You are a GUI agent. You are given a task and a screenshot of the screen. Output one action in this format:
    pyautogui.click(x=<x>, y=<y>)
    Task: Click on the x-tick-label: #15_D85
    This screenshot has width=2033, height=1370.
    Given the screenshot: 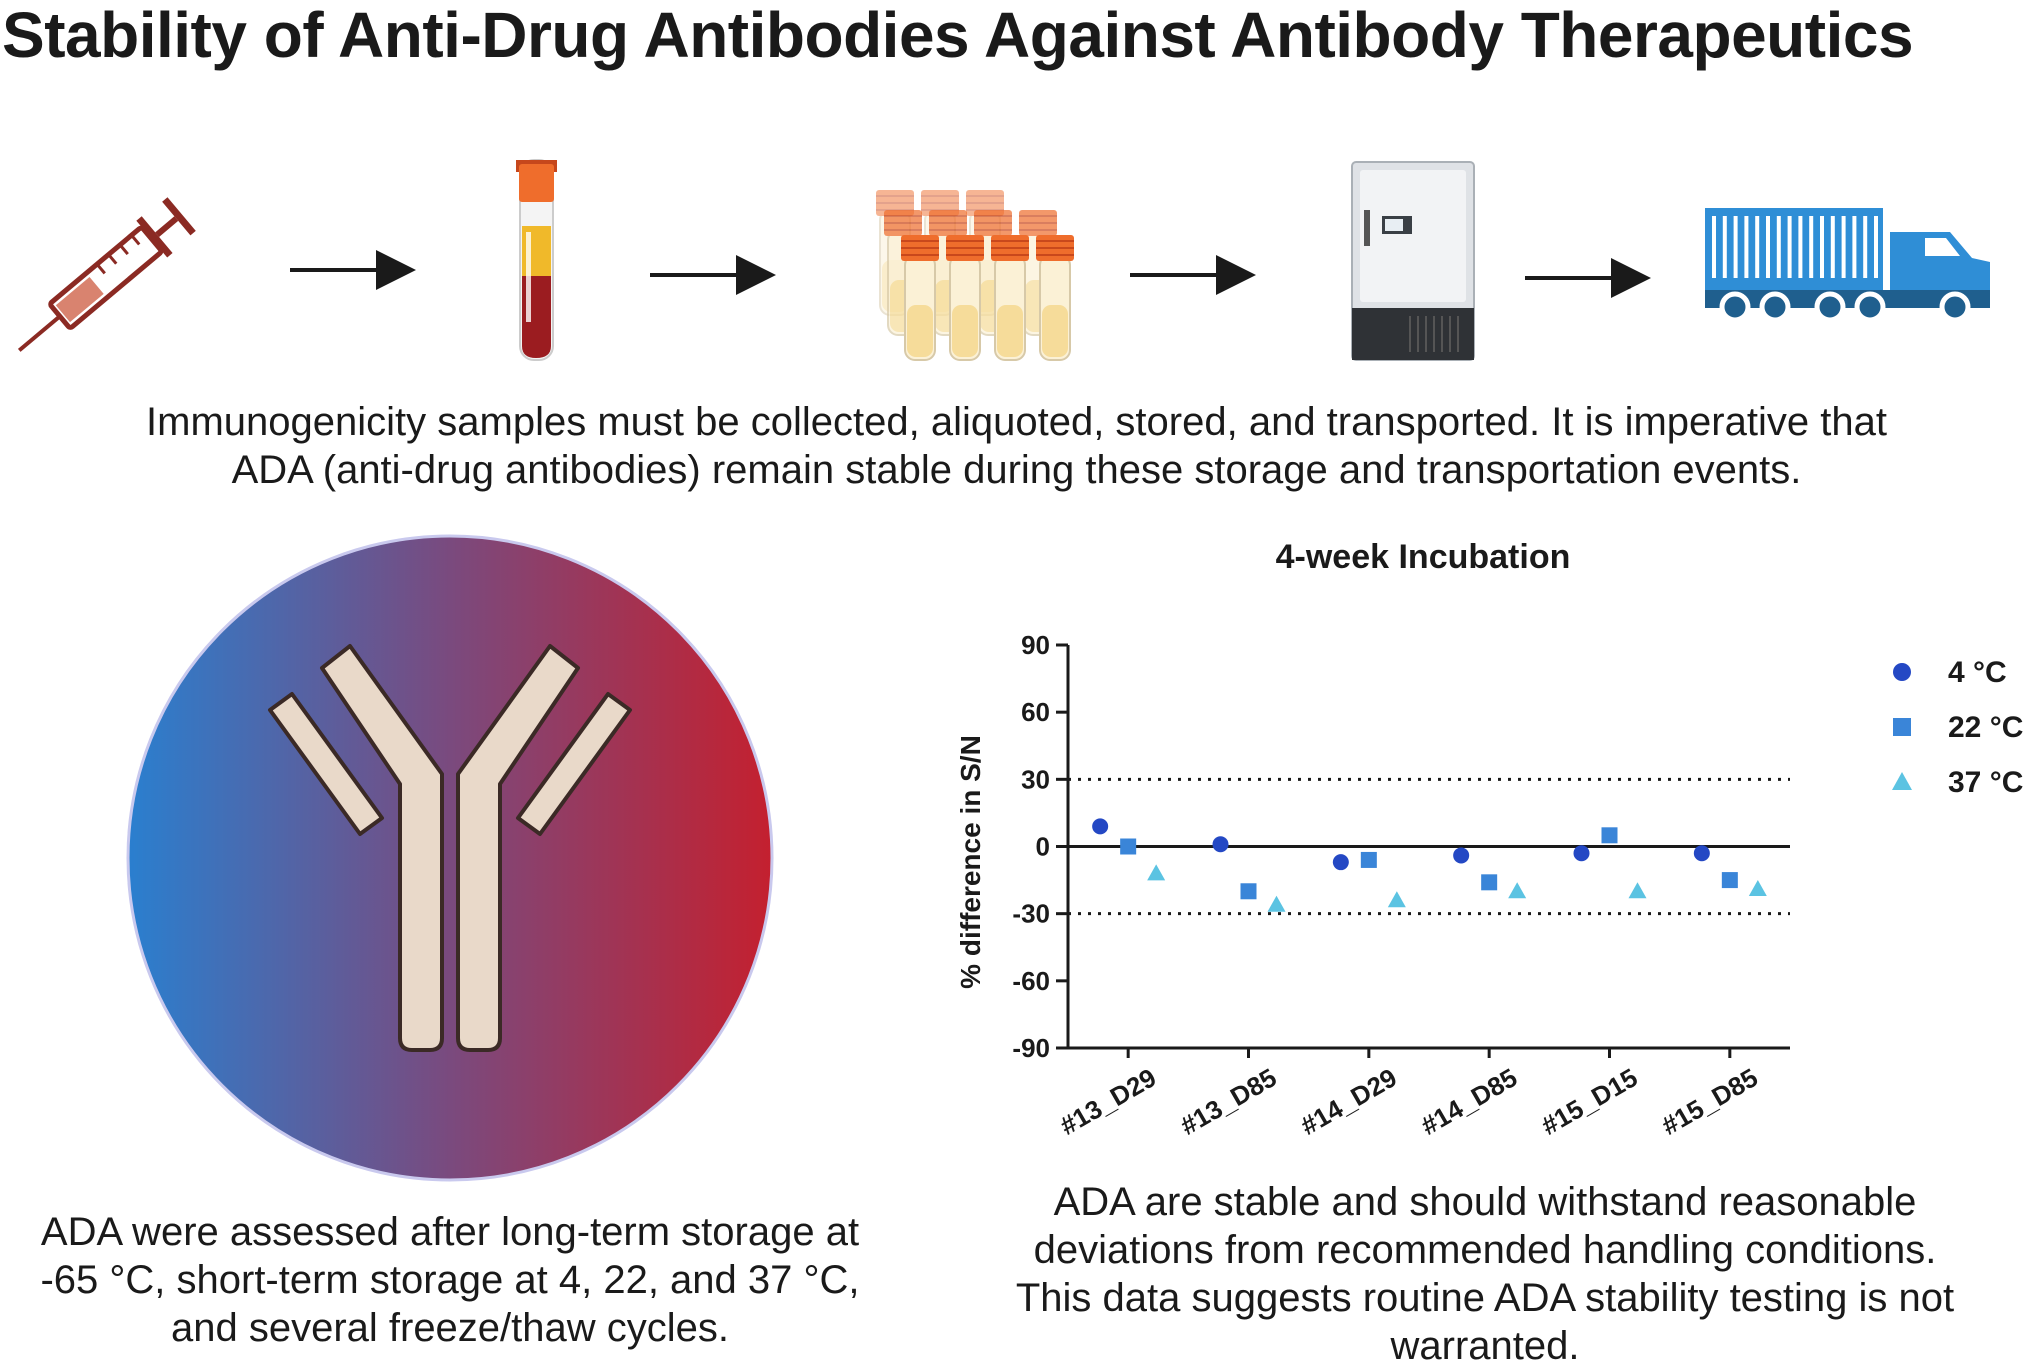 What is the action you would take?
    pyautogui.click(x=1709, y=1101)
    